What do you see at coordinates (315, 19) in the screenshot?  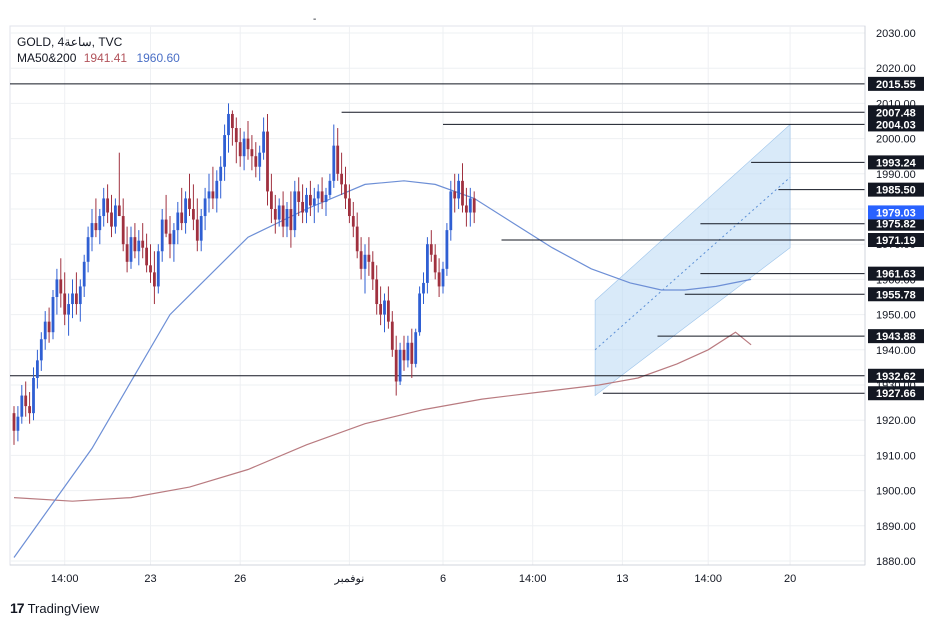 I see `top-mark: -` at bounding box center [315, 19].